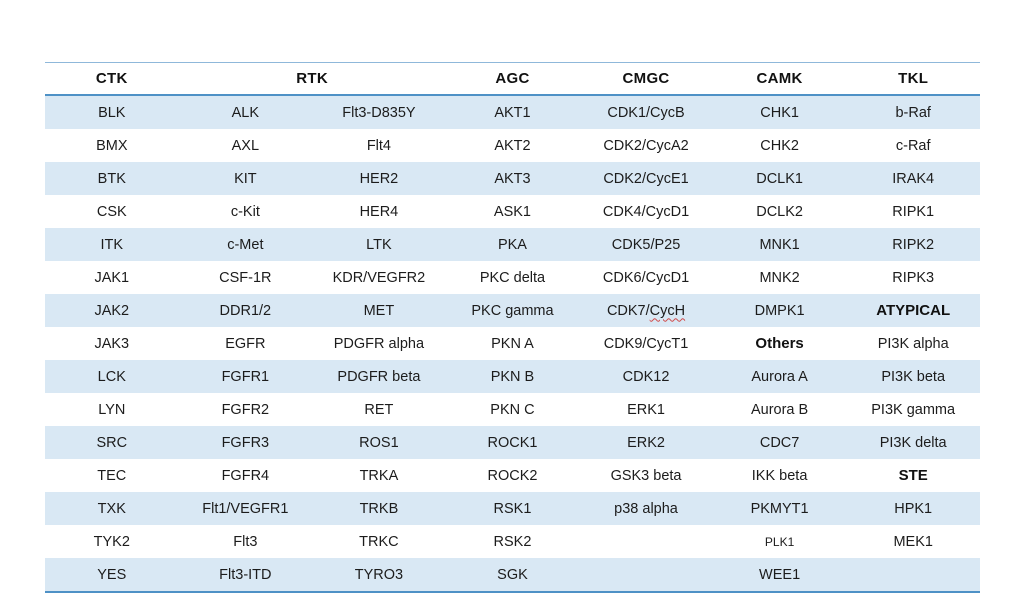 This screenshot has height=601, width=1024. I want to click on table-cell: KDR/VEGFR2, so click(379, 277).